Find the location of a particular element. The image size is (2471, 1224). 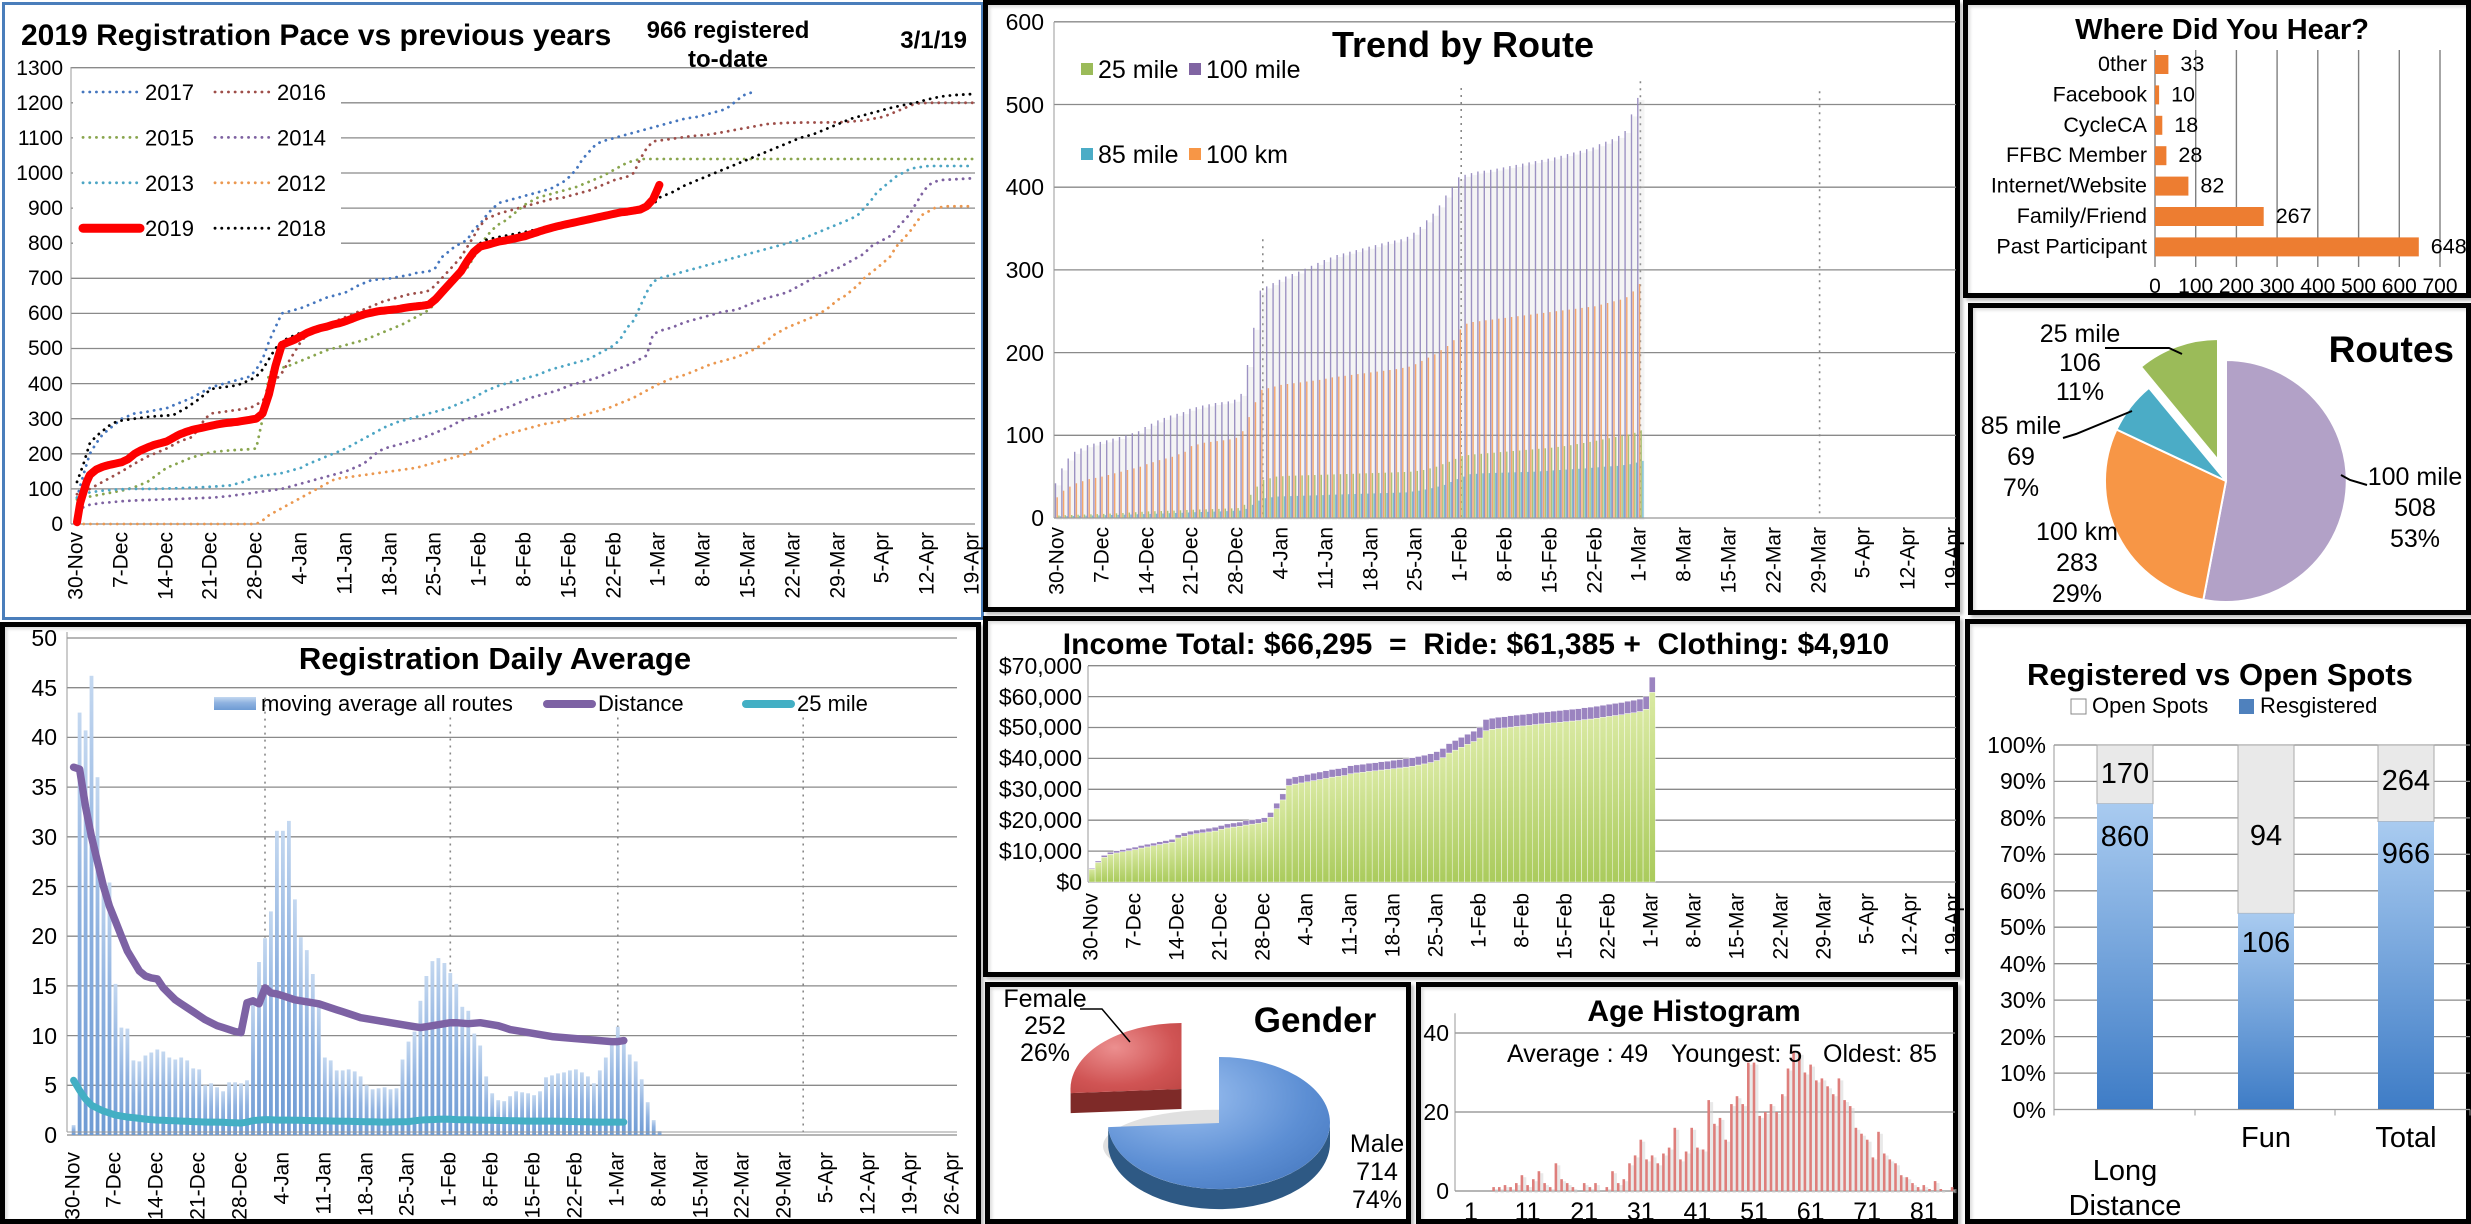

svg-text: 30-Nov is located at coordinates (73, 1186).